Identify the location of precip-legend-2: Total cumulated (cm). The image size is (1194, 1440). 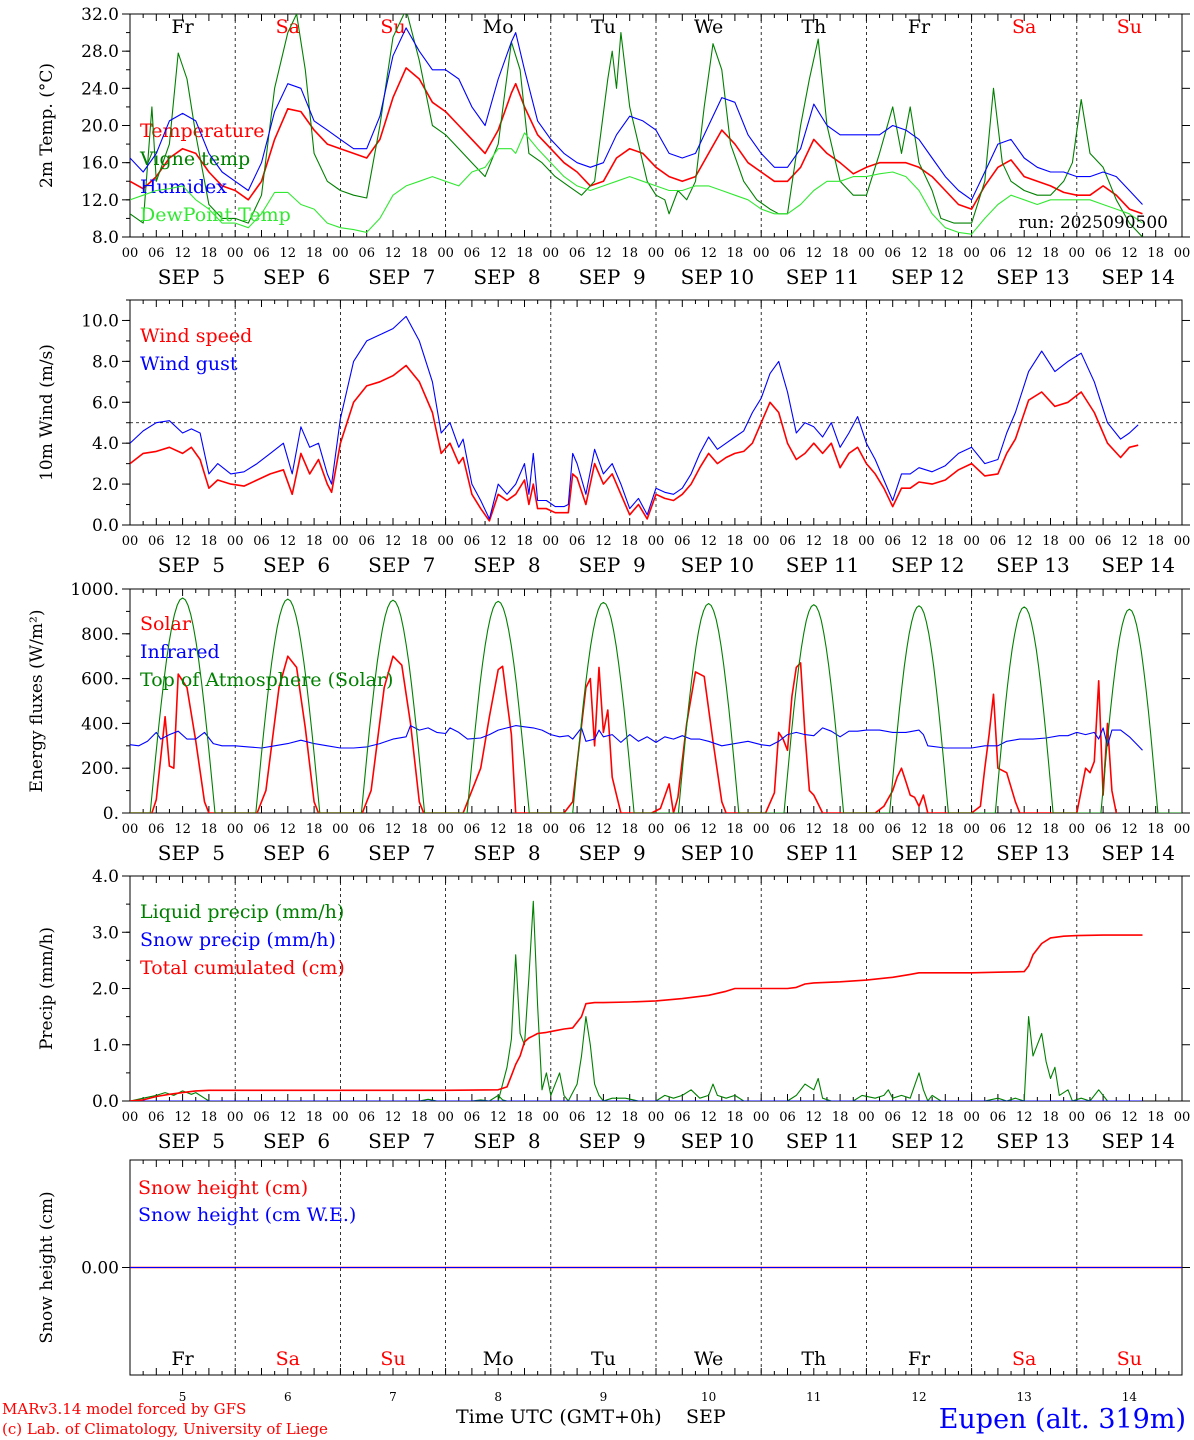
(242, 968).